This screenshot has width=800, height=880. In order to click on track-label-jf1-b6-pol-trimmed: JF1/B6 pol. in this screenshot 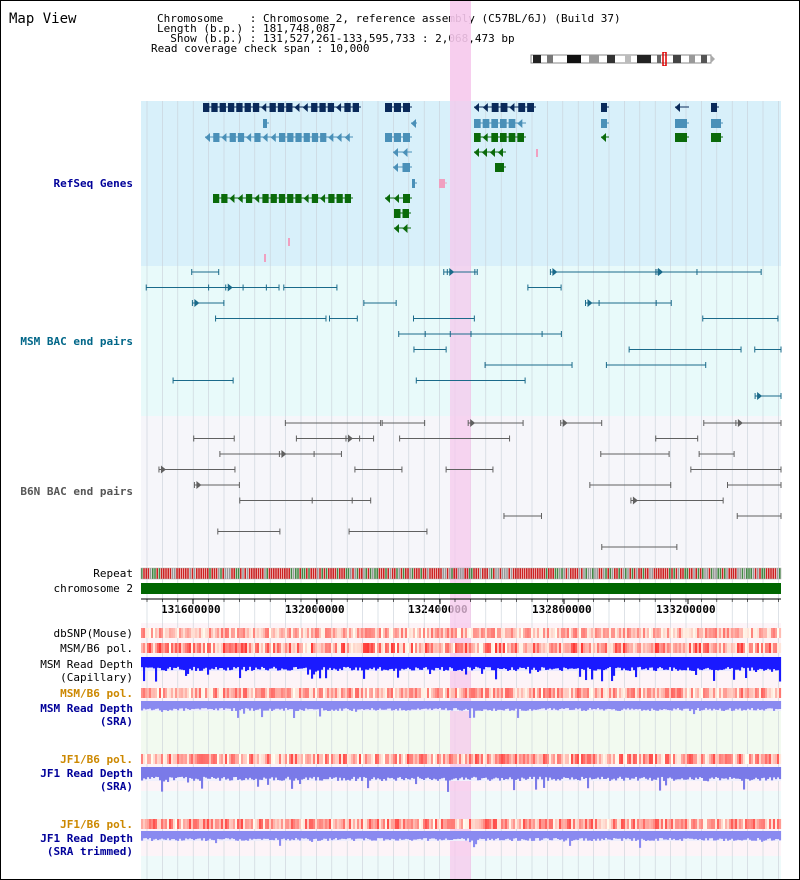, I will do `click(96, 824)`.